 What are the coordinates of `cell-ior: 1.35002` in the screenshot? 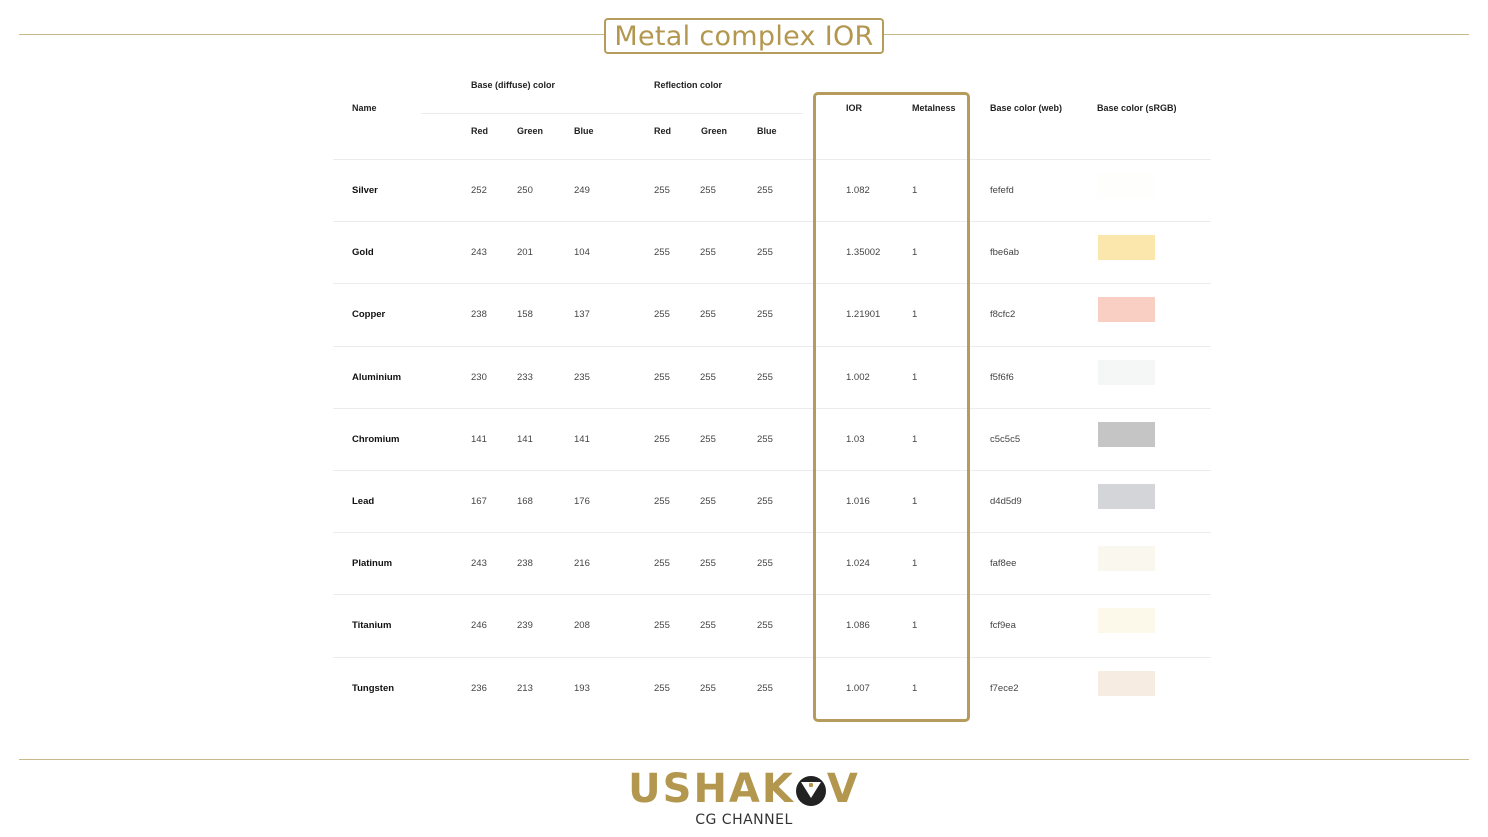 It's located at (863, 253).